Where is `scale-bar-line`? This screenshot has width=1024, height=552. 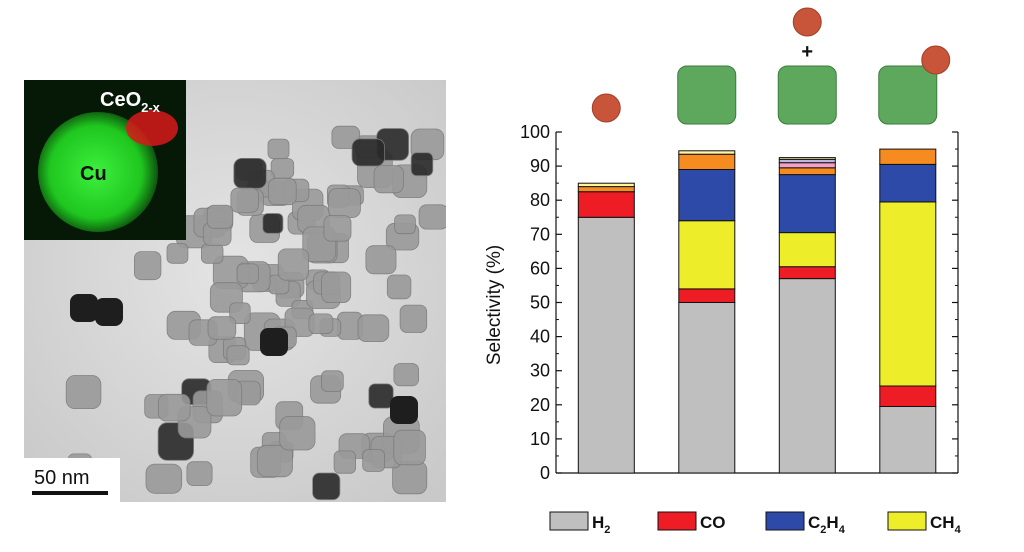 scale-bar-line is located at coordinates (70, 493).